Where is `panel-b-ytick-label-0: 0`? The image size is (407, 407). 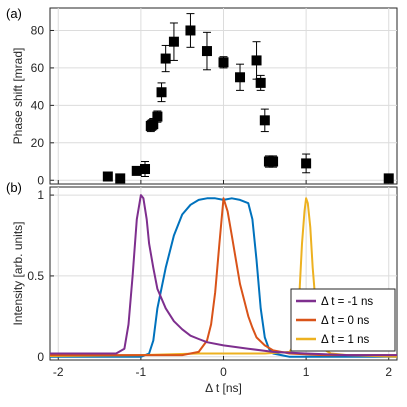
panel-b-ytick-label-0: 0 is located at coordinates (40, 357).